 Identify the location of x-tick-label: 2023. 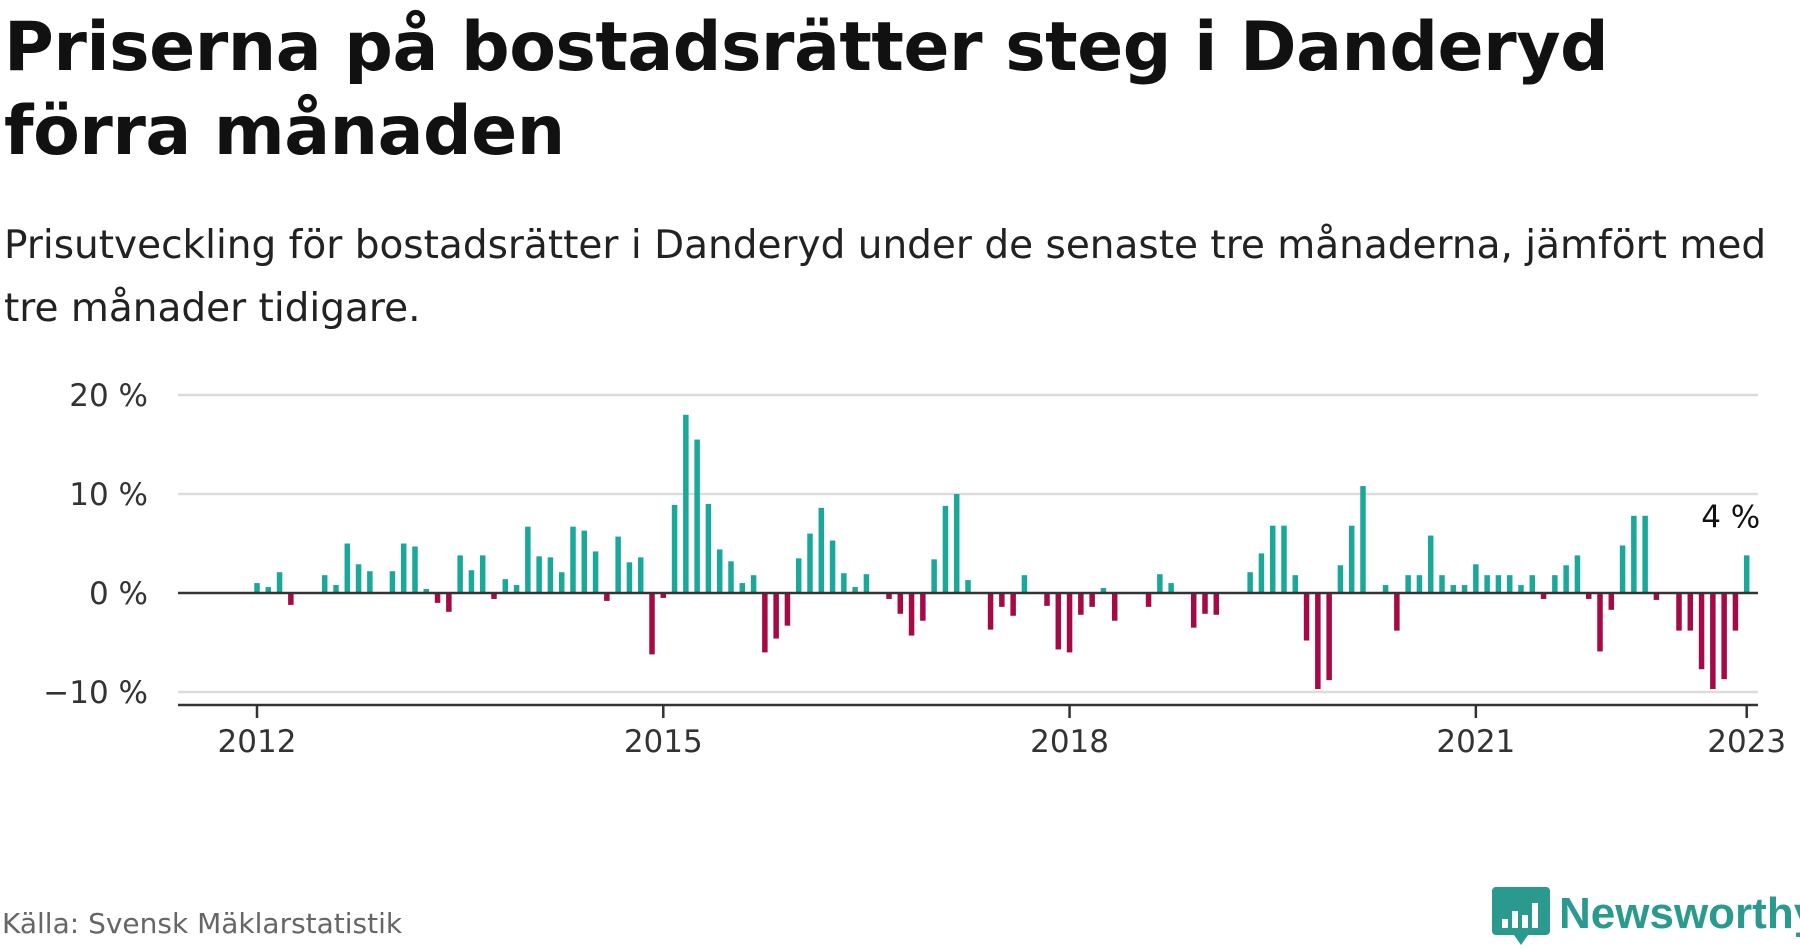
(1746, 742).